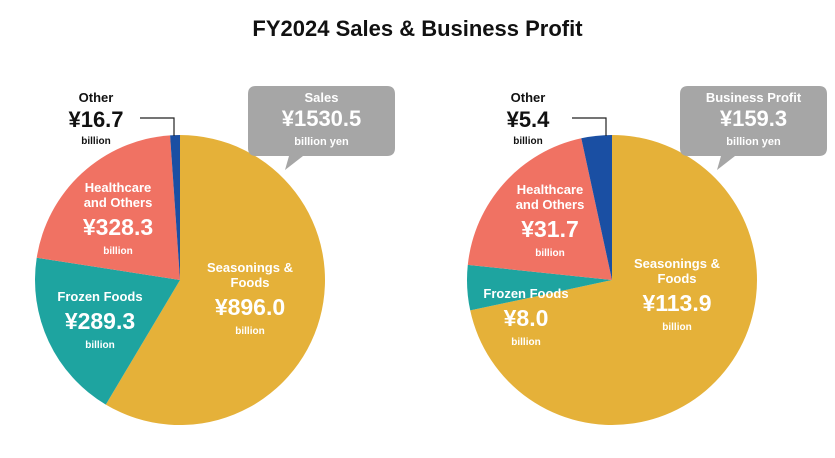 The width and height of the screenshot is (835, 458). Describe the element at coordinates (322, 97) in the screenshot. I see `callout-title: Sales` at that location.